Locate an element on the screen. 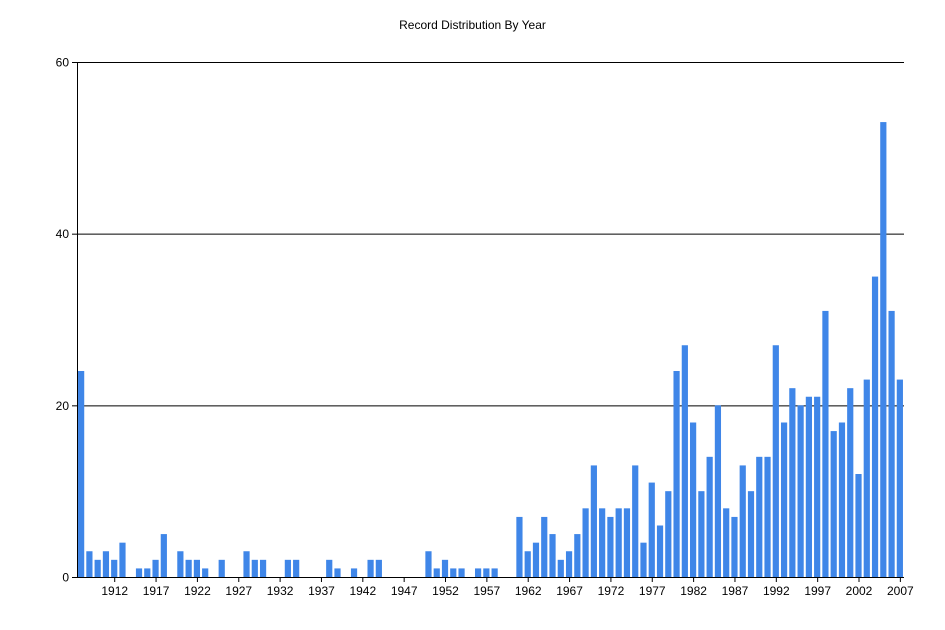 The image size is (945, 630). x-tick-label: 1982 is located at coordinates (693, 591).